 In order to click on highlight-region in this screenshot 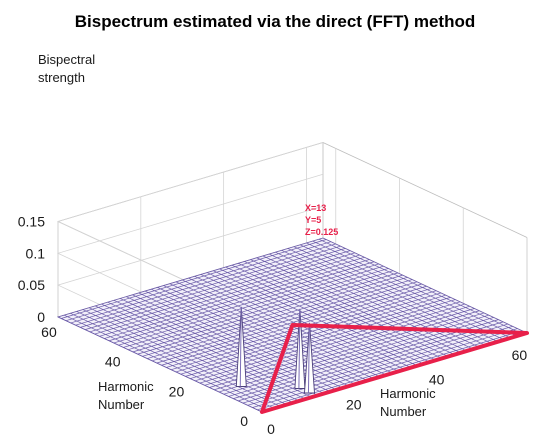, I will do `click(394, 368)`.